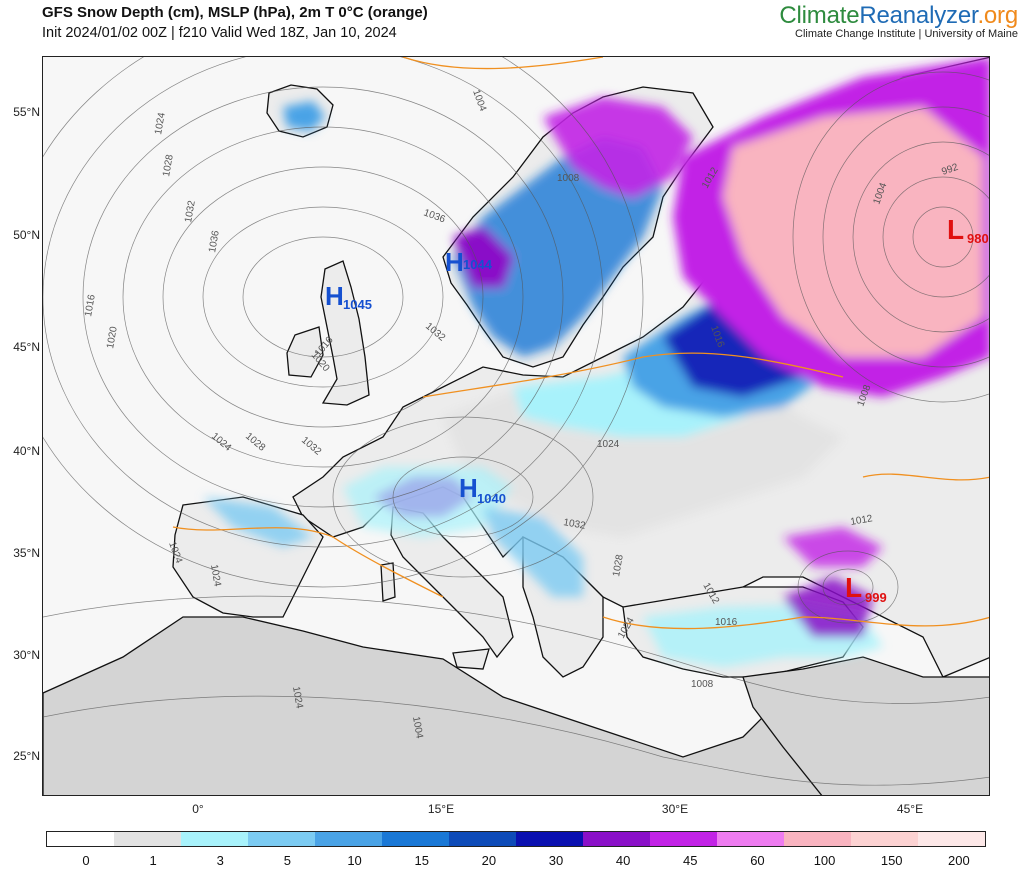 This screenshot has width=1024, height=872. Describe the element at coordinates (833, 547) in the screenshot. I see `snow-caucasus` at that location.